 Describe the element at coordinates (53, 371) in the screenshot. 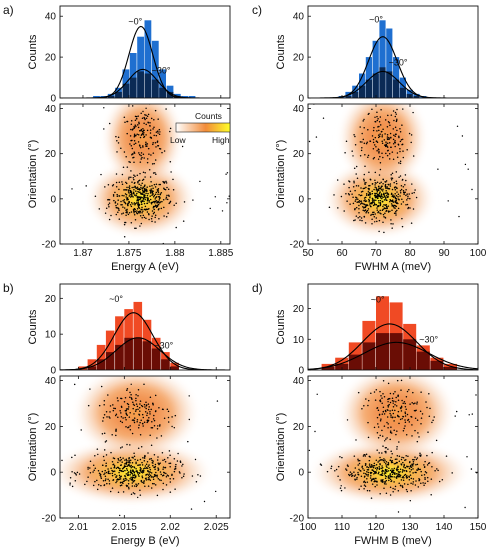

I see `y-tick-label: 0` at that location.